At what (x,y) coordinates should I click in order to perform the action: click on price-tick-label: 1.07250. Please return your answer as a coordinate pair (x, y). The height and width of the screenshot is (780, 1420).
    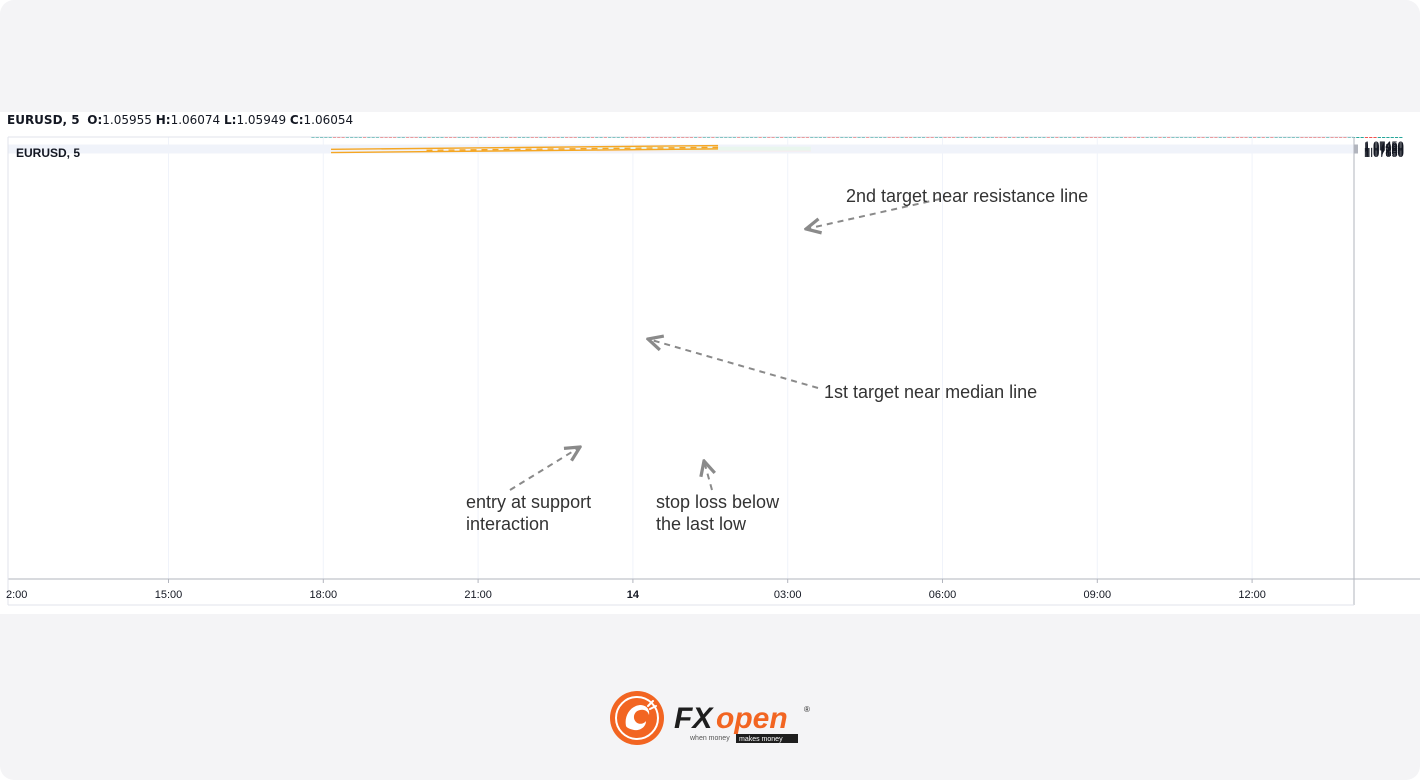
    Looking at the image, I should click on (1384, 150).